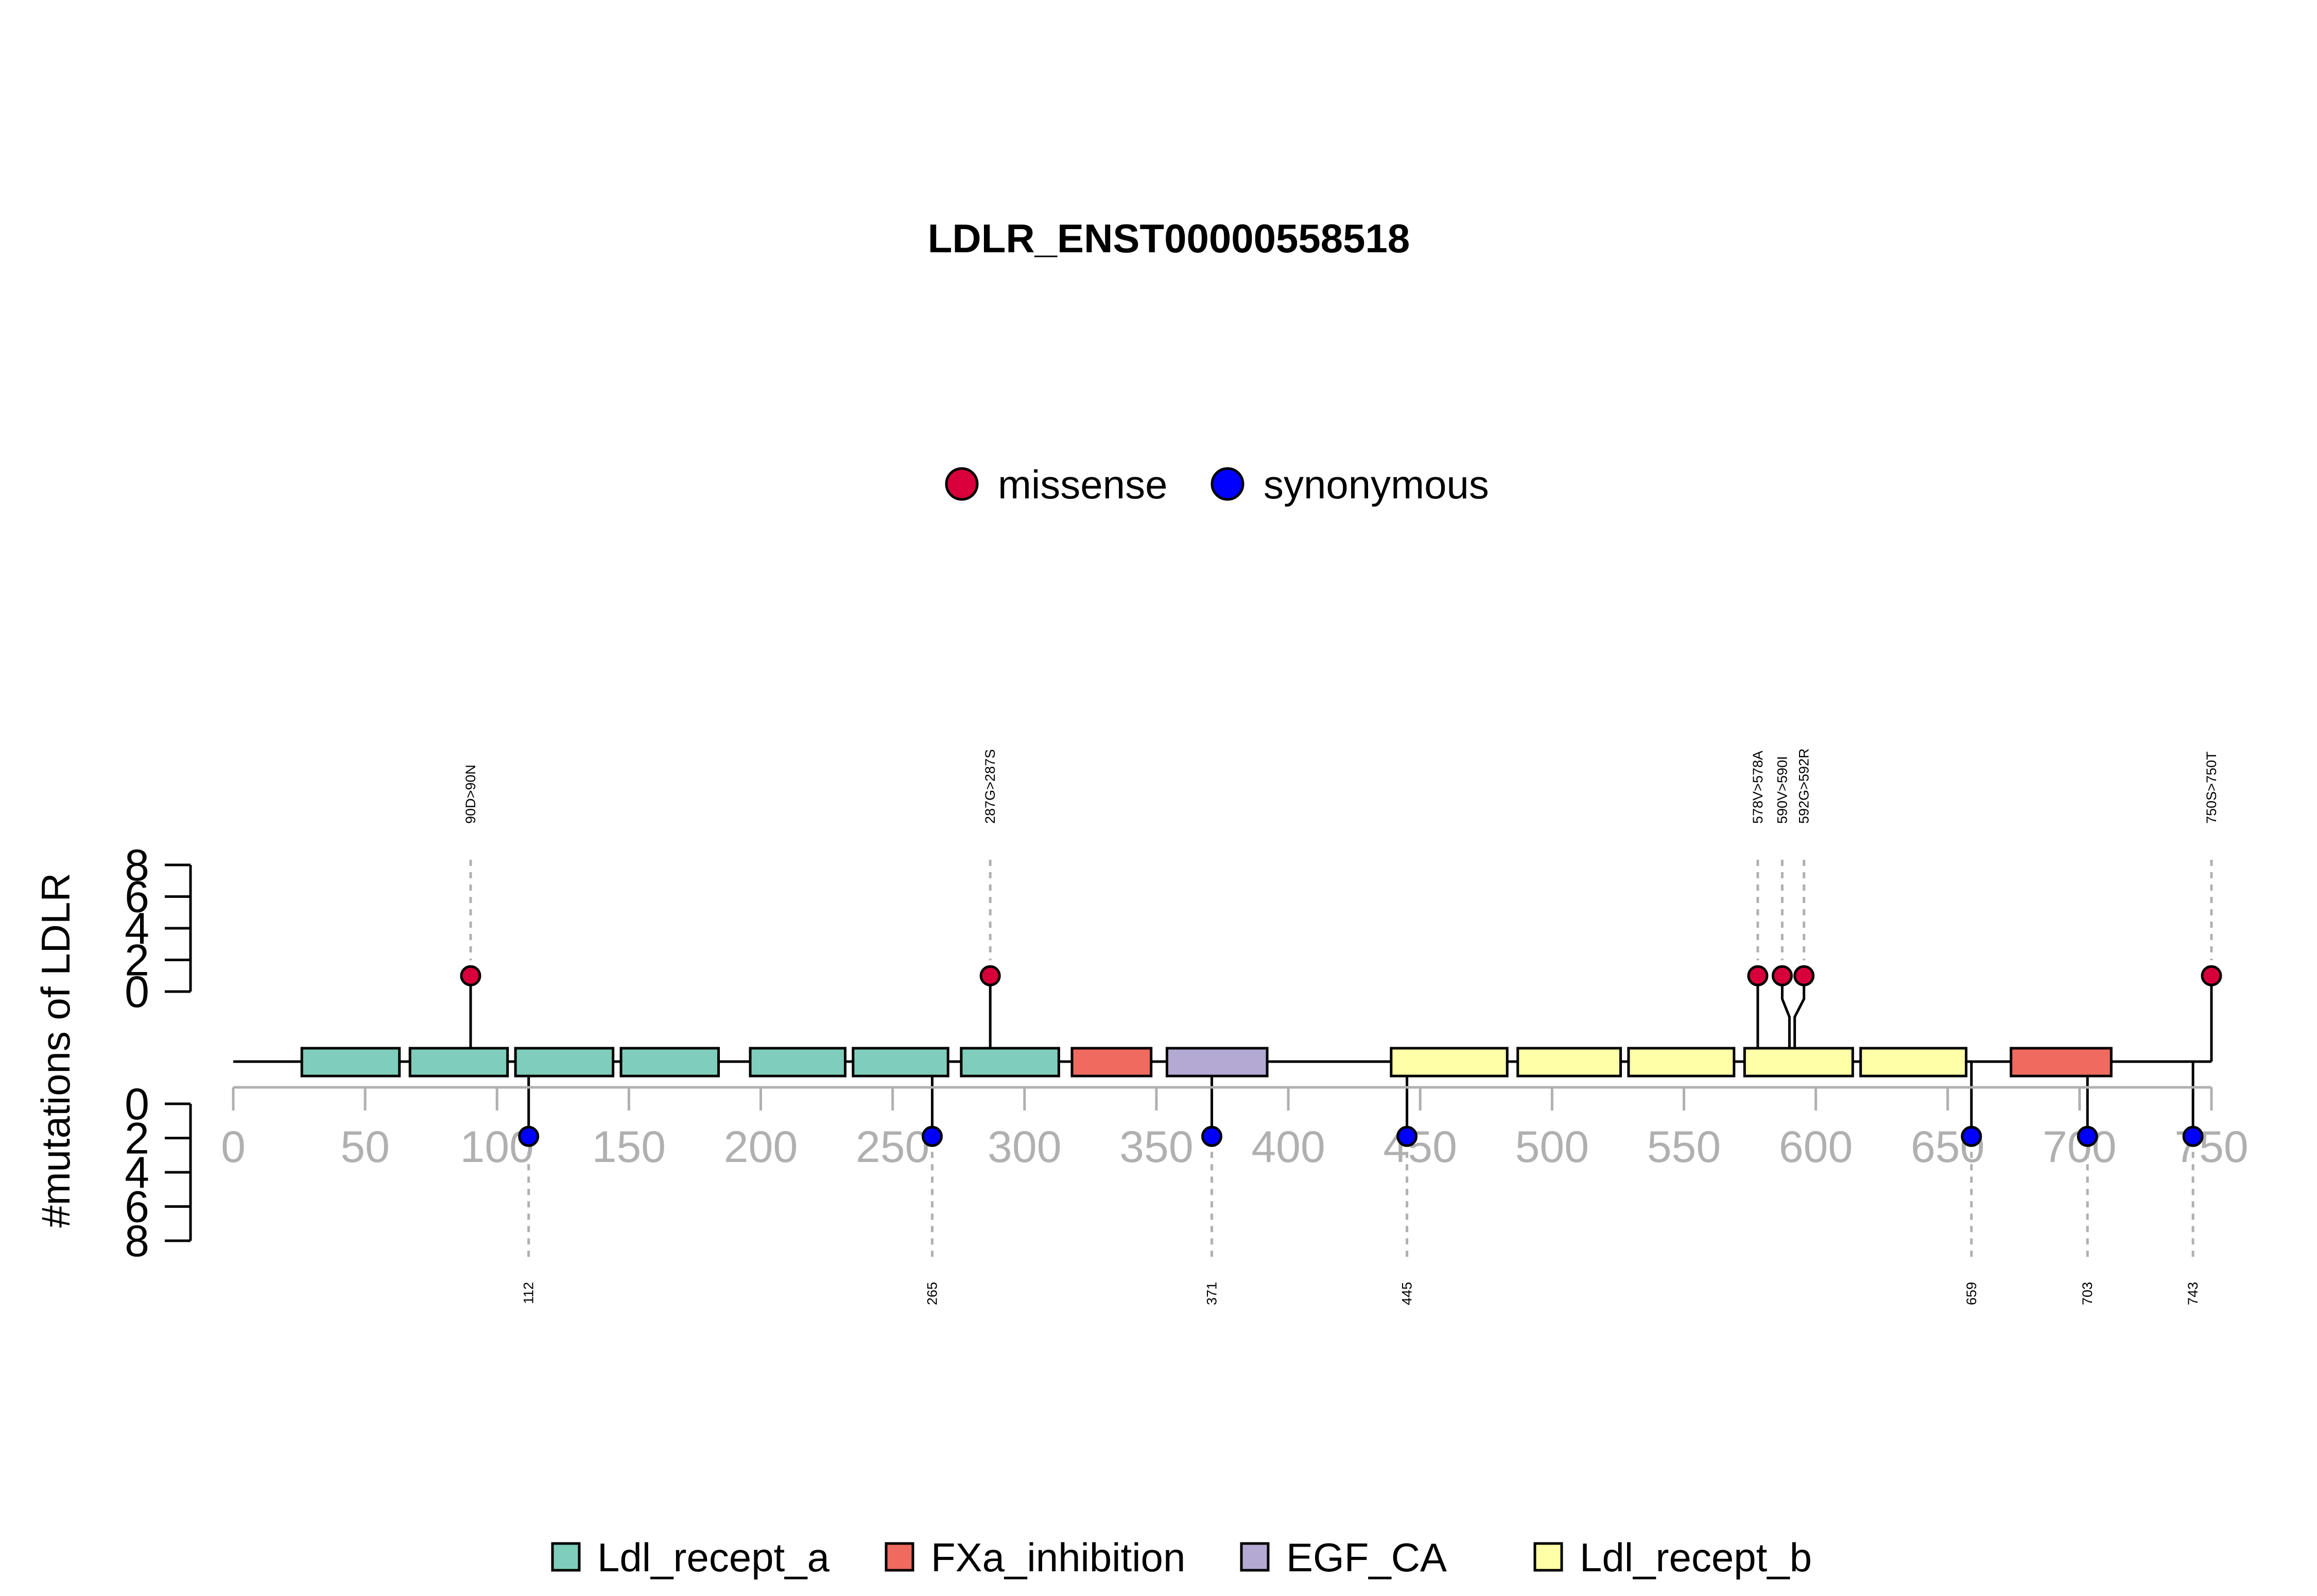  I want to click on point-590V>590I, so click(1782, 976).